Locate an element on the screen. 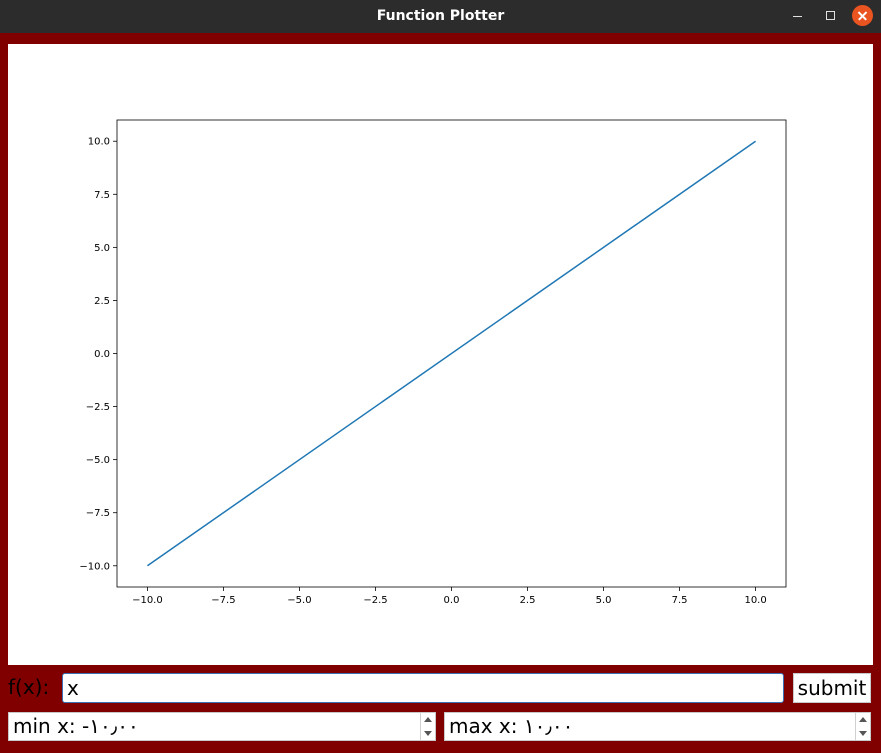 This screenshot has height=753, width=881. y-tick-label: −10.0 is located at coordinates (94, 566).